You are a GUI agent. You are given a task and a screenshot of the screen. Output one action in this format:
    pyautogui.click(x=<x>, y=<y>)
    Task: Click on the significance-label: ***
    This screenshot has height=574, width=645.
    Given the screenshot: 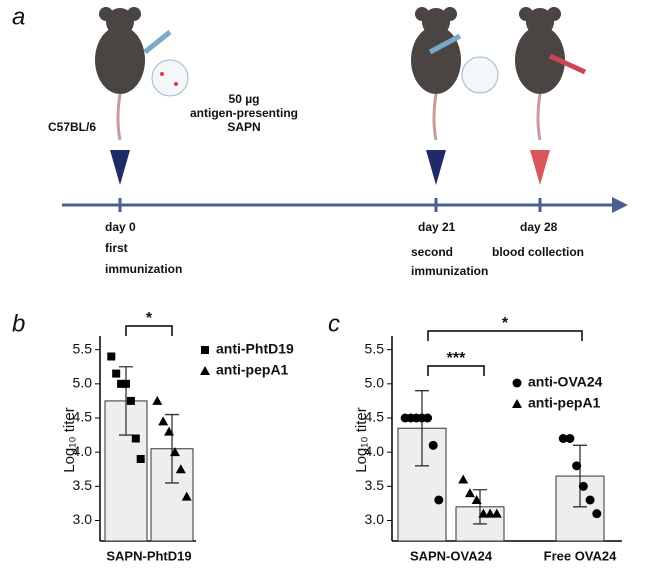 What is the action you would take?
    pyautogui.click(x=456, y=358)
    